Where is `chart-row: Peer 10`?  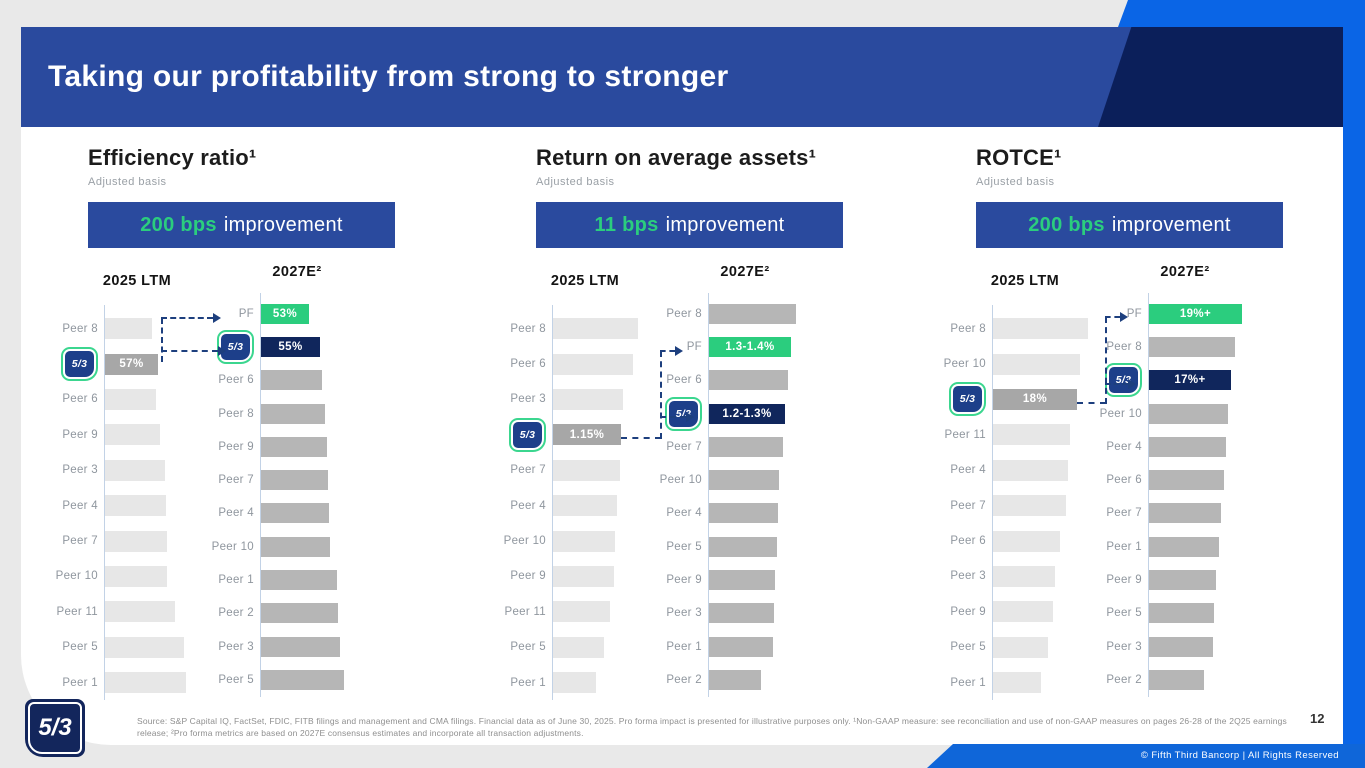 chart-row: Peer 10 is located at coordinates (298, 546).